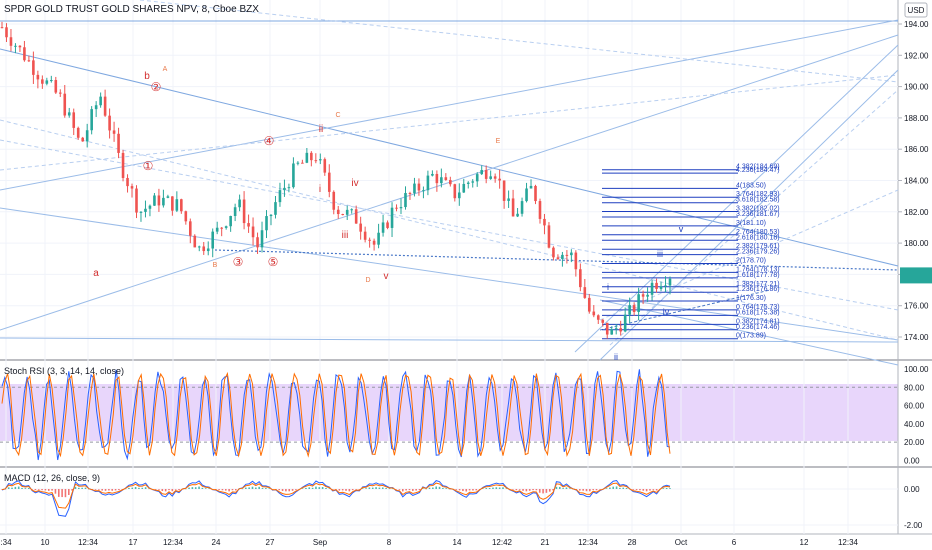 The width and height of the screenshot is (932, 550). What do you see at coordinates (758, 237) in the screenshot?
I see `fib-level-label: 2.618(180.18)` at bounding box center [758, 237].